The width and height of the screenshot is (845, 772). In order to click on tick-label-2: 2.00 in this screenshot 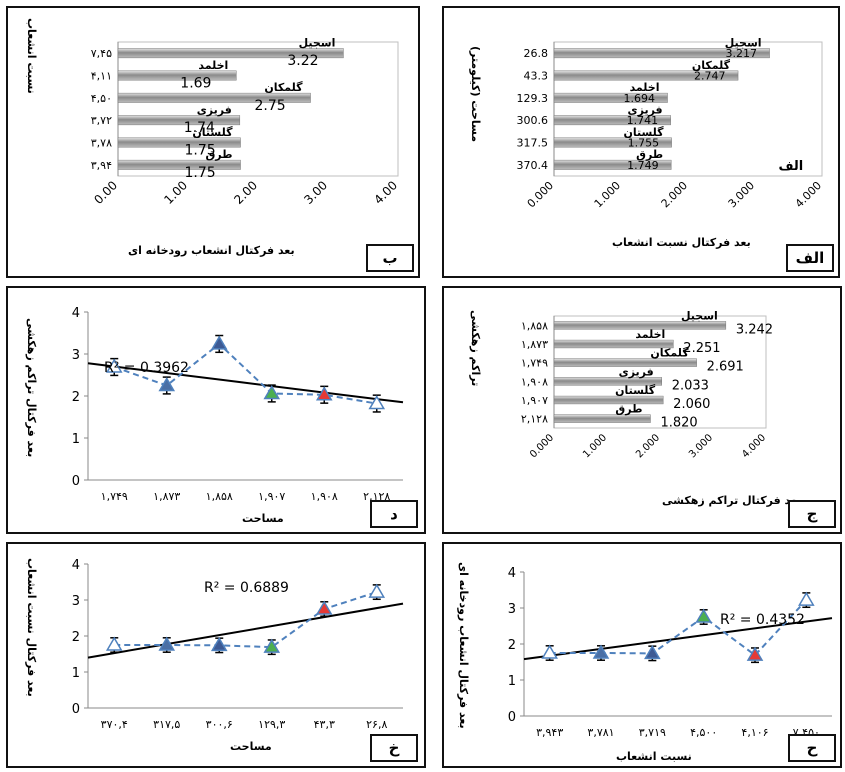, I will do `click(245, 192)`.